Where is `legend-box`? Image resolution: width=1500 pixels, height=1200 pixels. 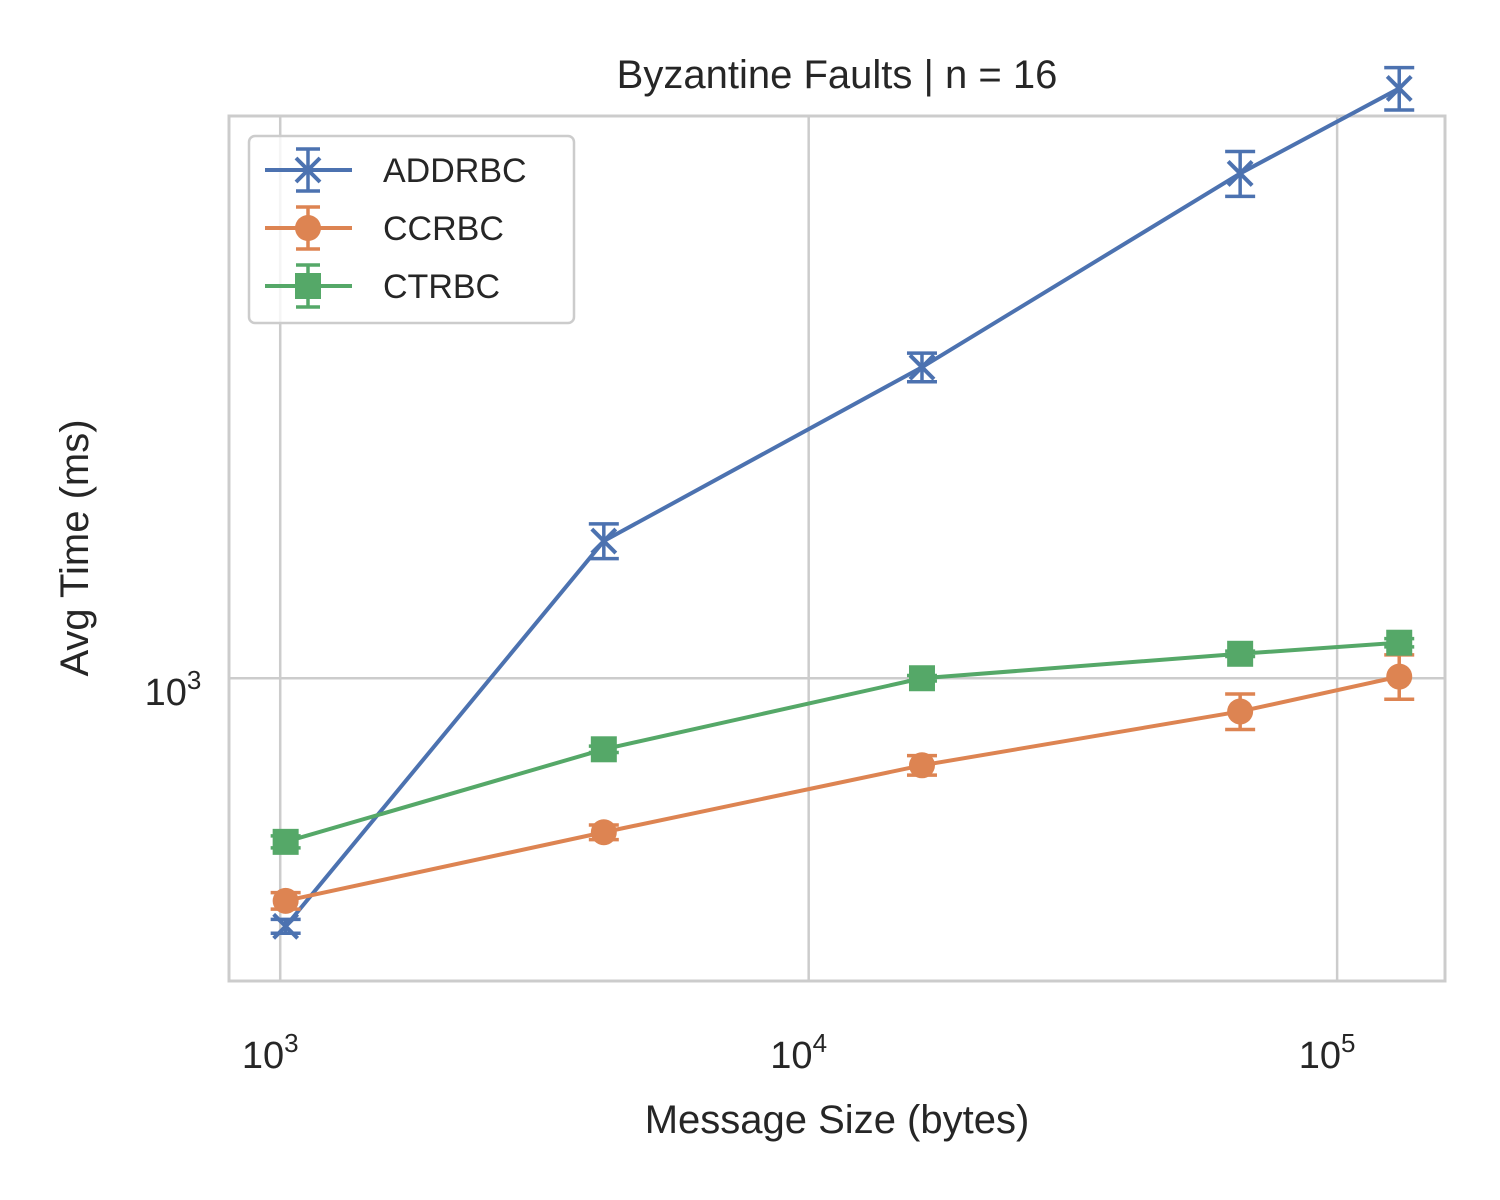
legend-box is located at coordinates (411, 229).